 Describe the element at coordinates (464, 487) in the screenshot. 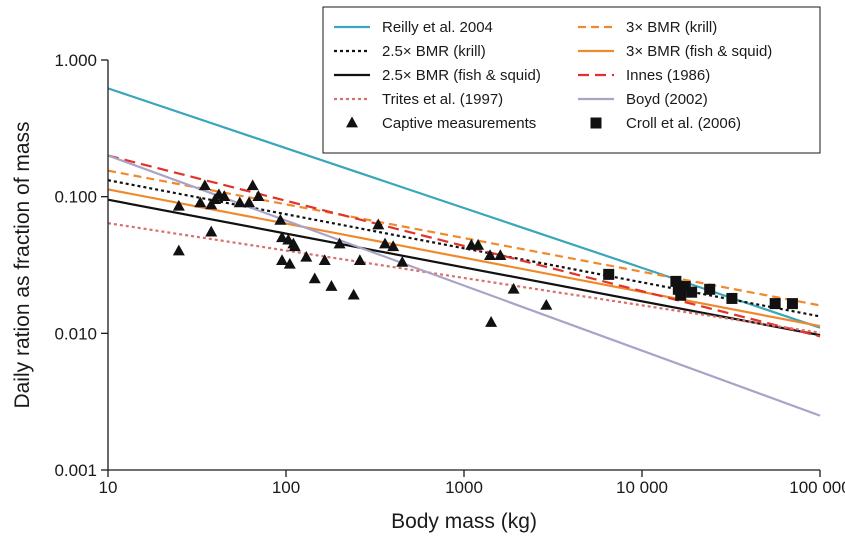

I see `x-tick-label: 1000` at that location.